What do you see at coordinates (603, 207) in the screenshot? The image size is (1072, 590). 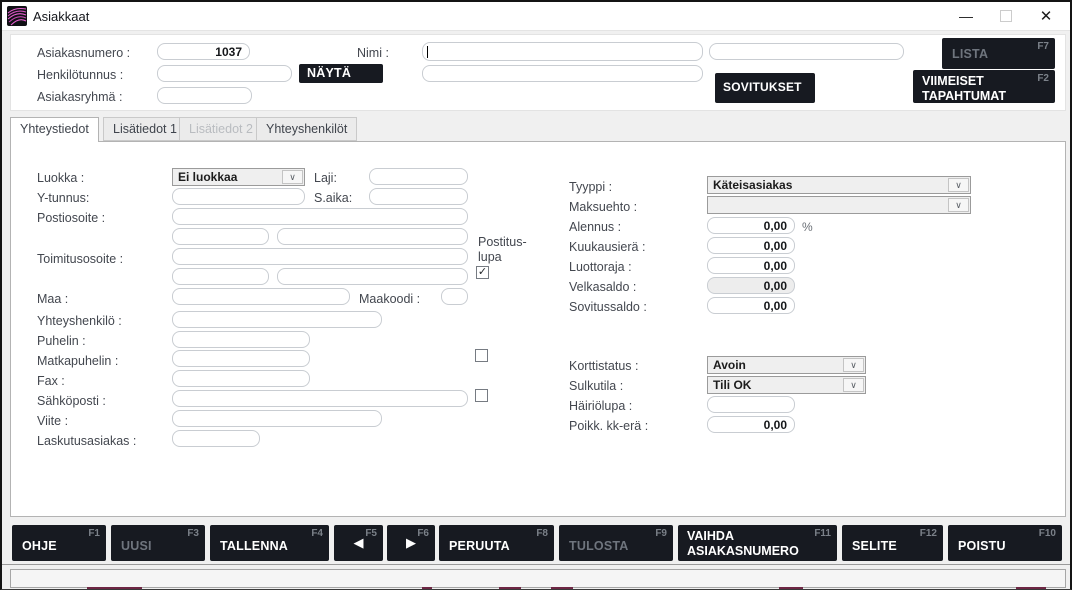 I see `maksuehto-label: Maksuehto :` at bounding box center [603, 207].